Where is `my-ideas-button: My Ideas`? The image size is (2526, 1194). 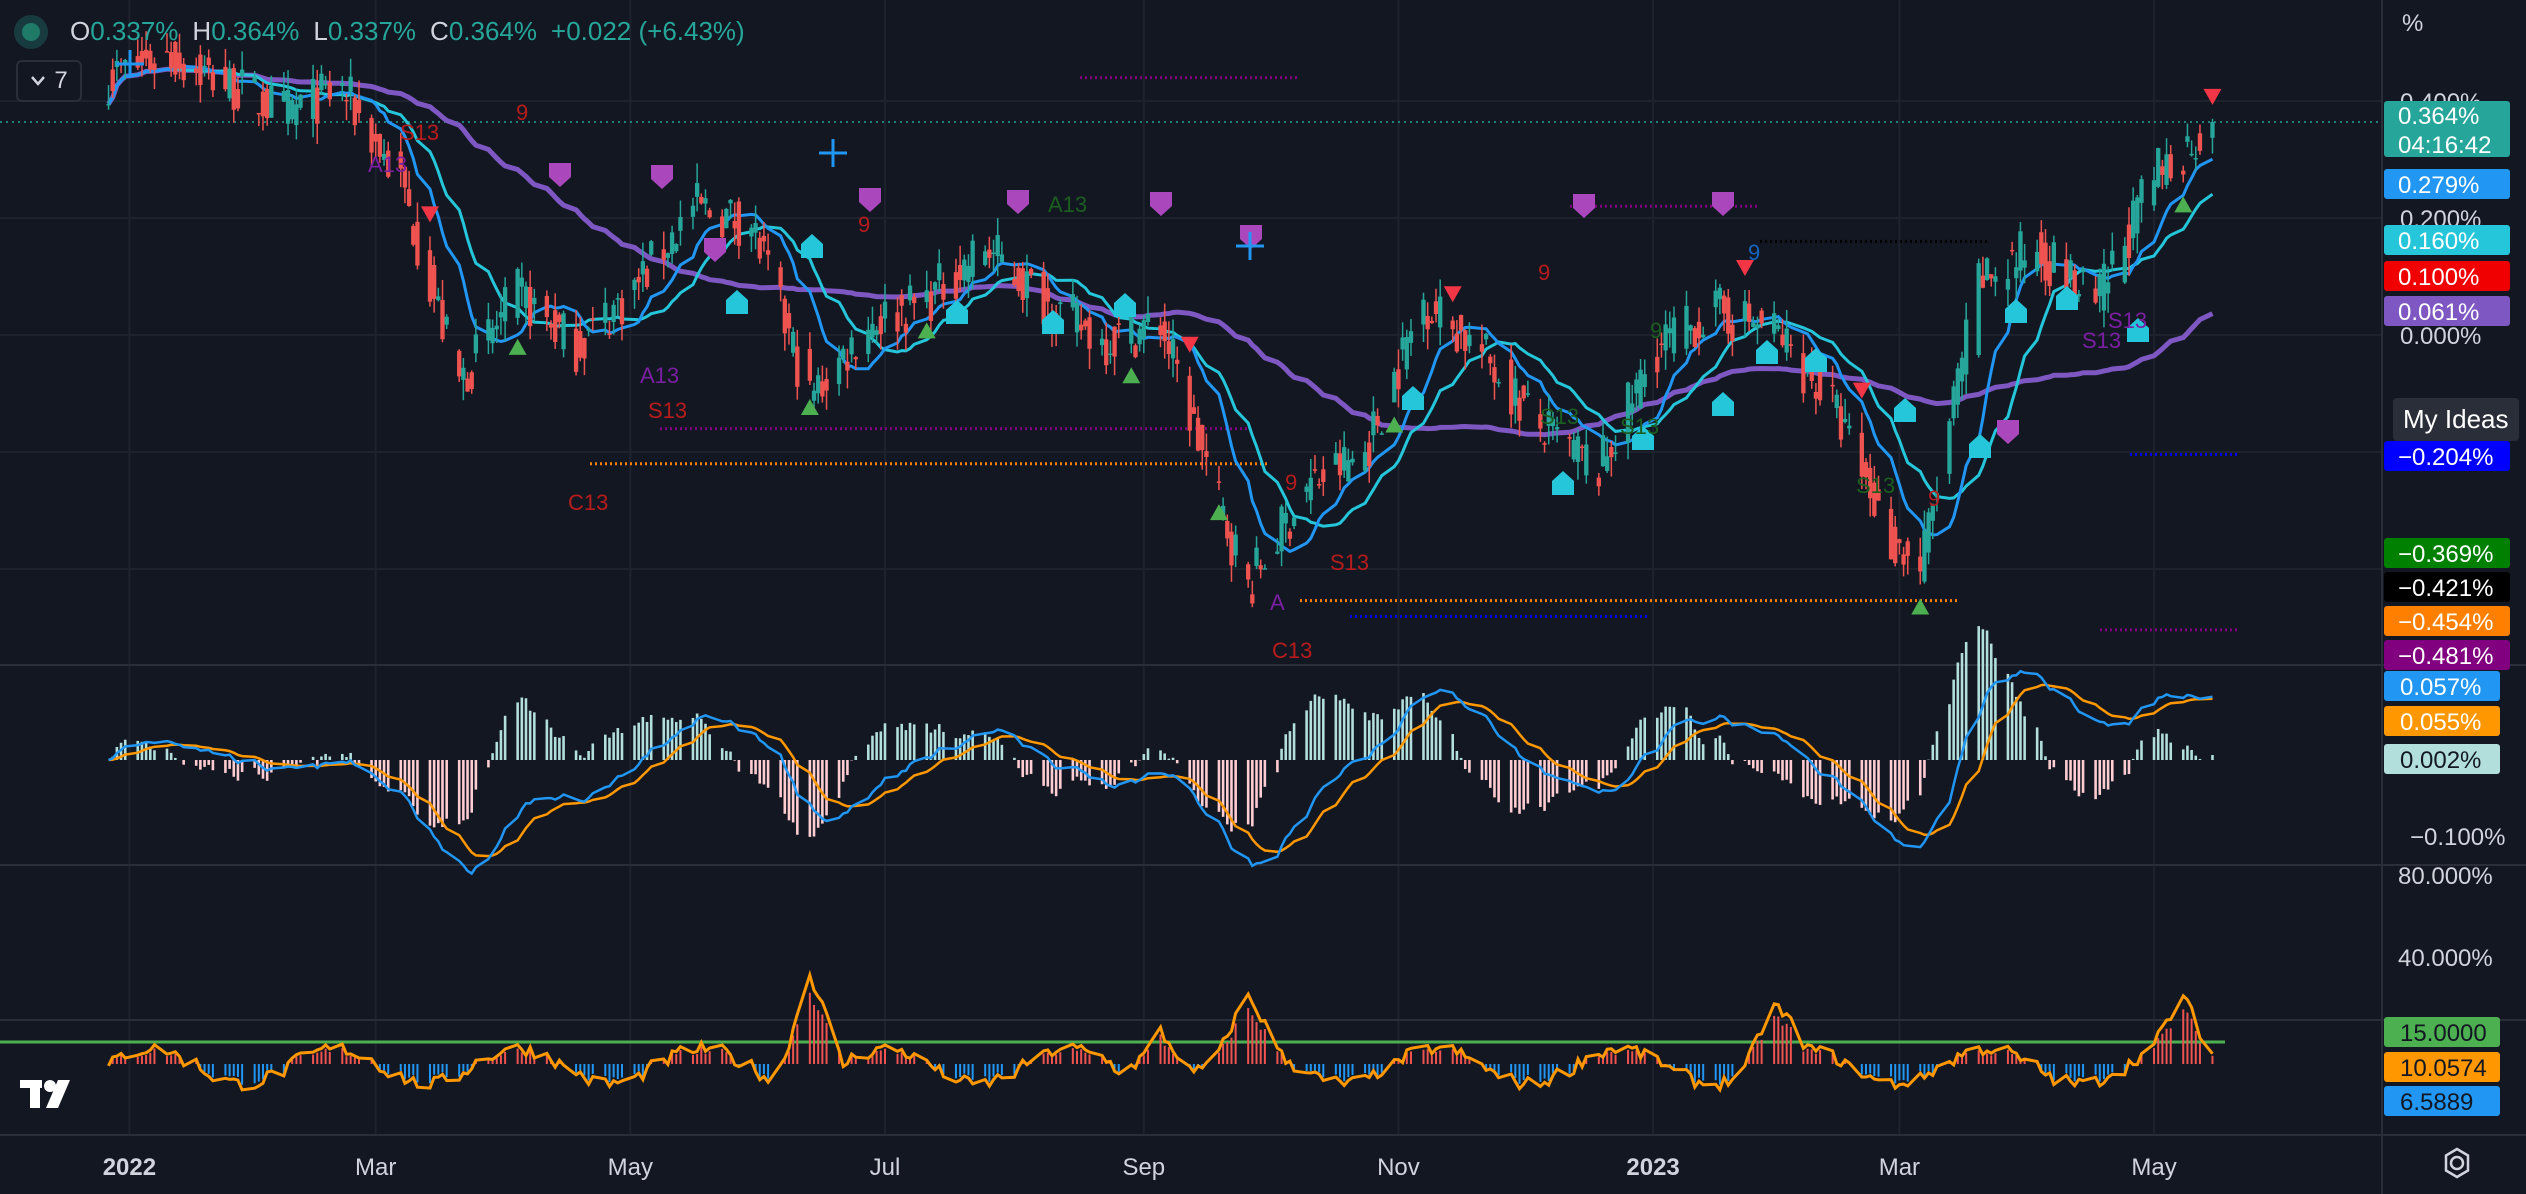
my-ideas-button: My Ideas is located at coordinates (2456, 419).